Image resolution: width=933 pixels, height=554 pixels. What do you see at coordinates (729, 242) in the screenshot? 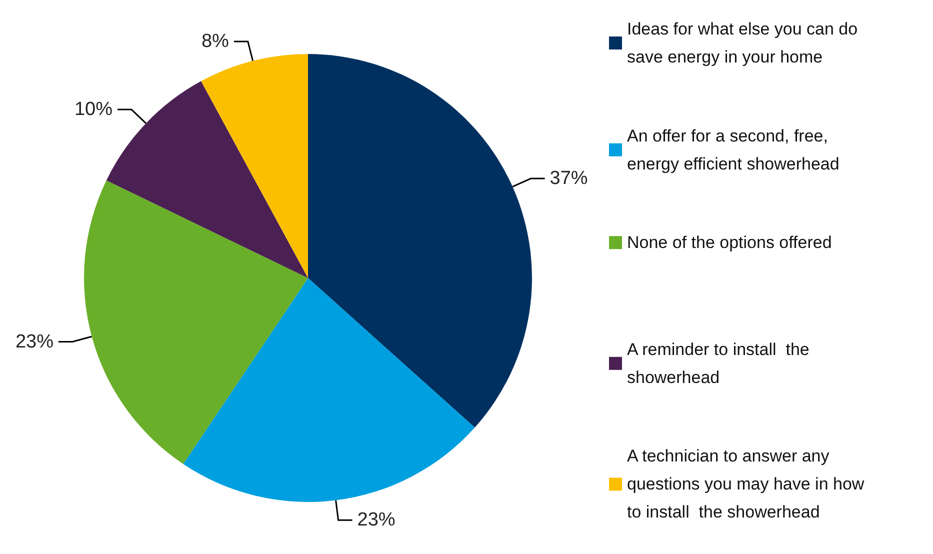
I see `legend-label: None of the options offered` at bounding box center [729, 242].